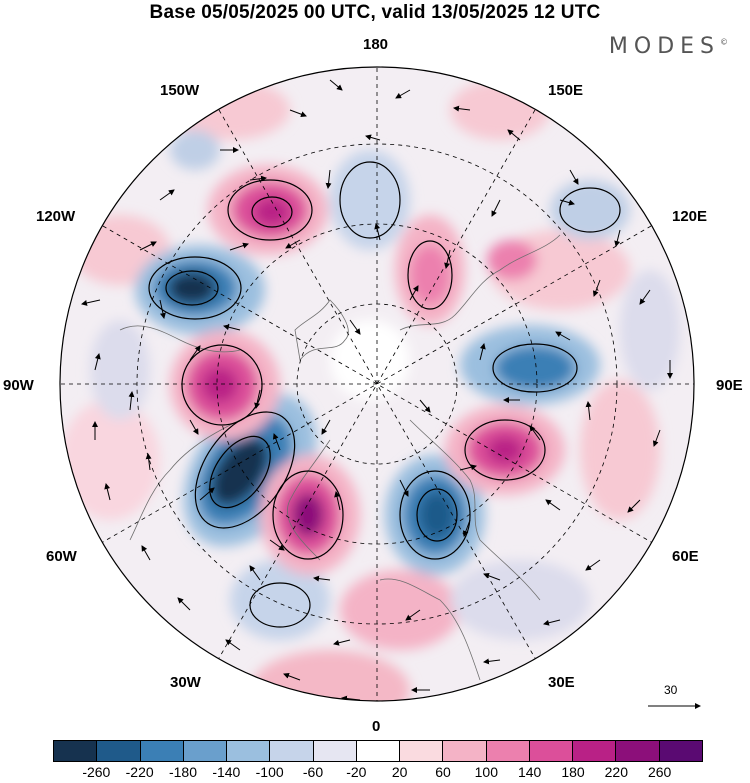 The width and height of the screenshot is (750, 783). I want to click on colorbar-tick-label: -260, so click(96, 772).